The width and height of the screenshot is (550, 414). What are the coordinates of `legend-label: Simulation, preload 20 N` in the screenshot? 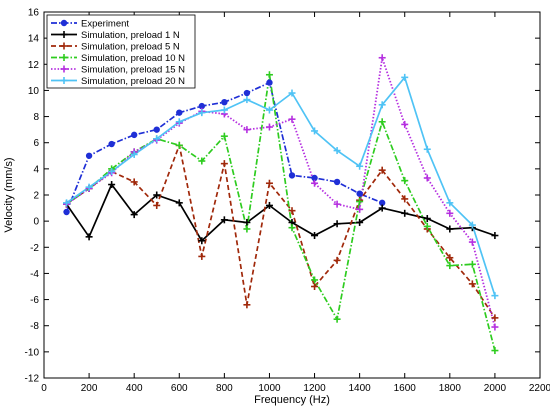 It's located at (133, 81).